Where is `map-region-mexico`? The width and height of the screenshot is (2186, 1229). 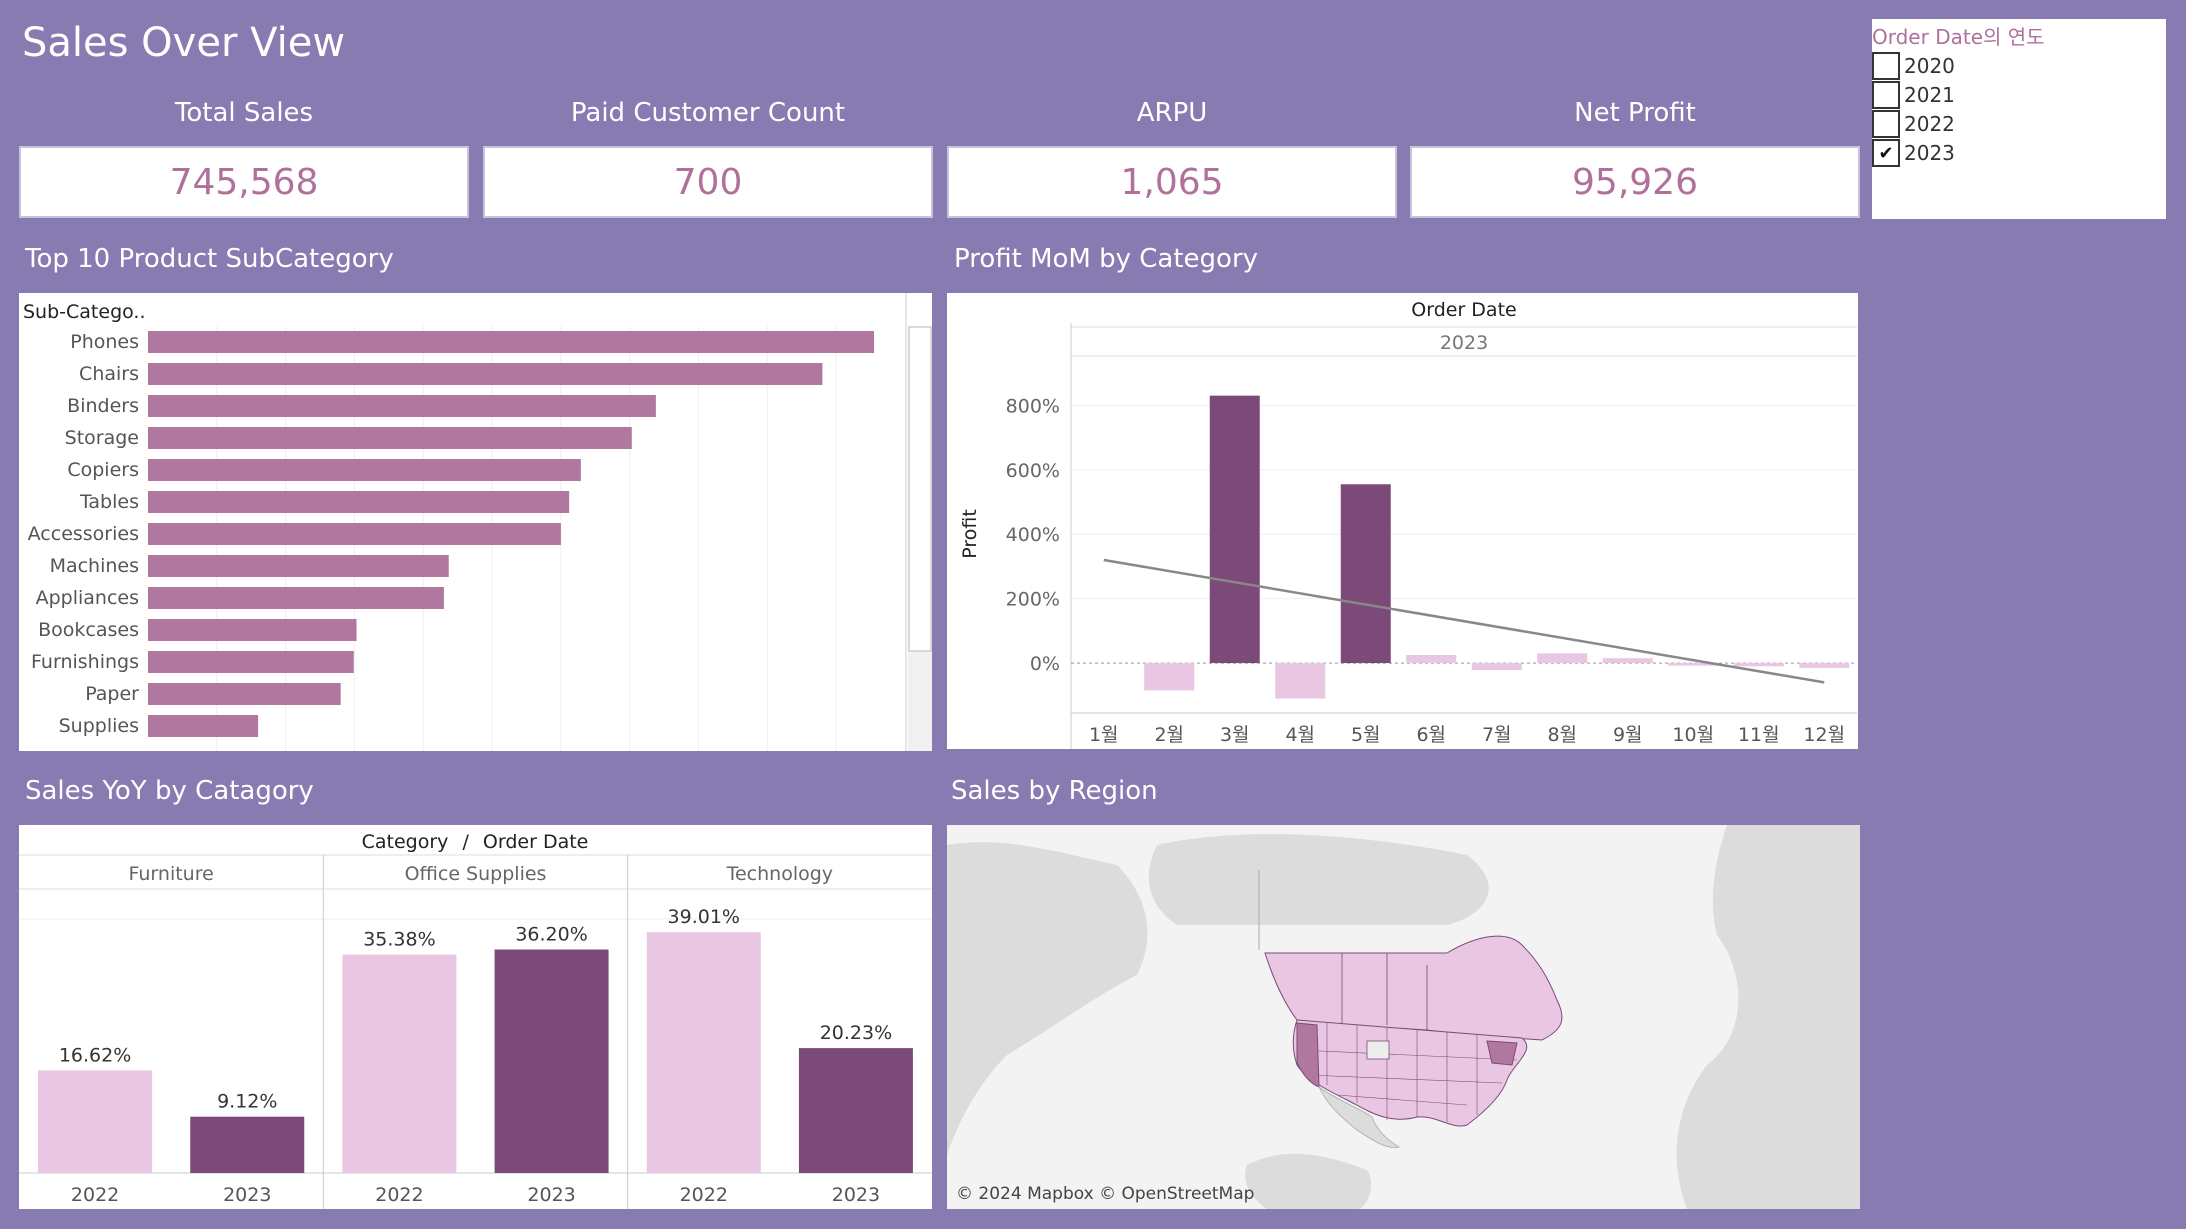
map-region-mexico is located at coordinates (1359, 1116).